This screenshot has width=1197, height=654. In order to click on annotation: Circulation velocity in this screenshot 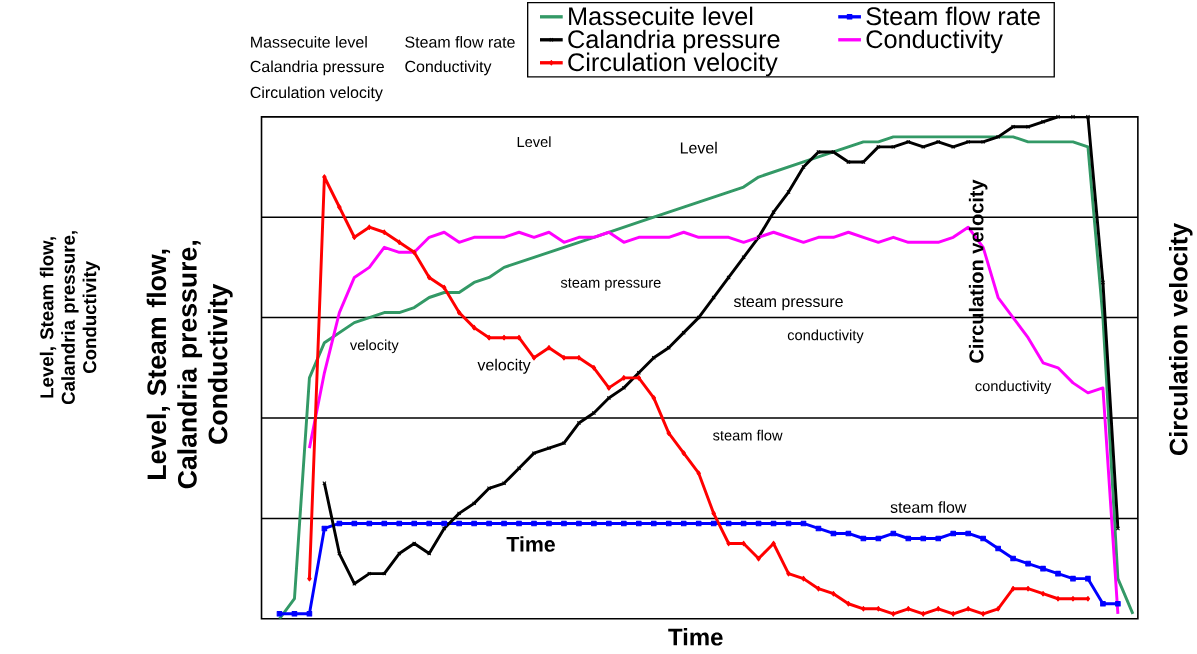, I will do `click(978, 271)`.